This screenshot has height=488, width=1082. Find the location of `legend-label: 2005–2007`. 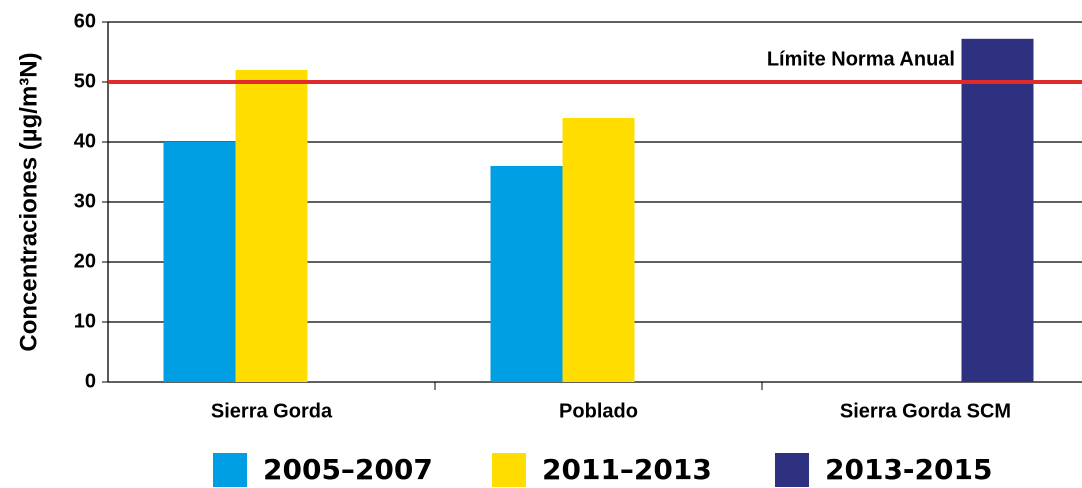

legend-label: 2005–2007 is located at coordinates (348, 469).